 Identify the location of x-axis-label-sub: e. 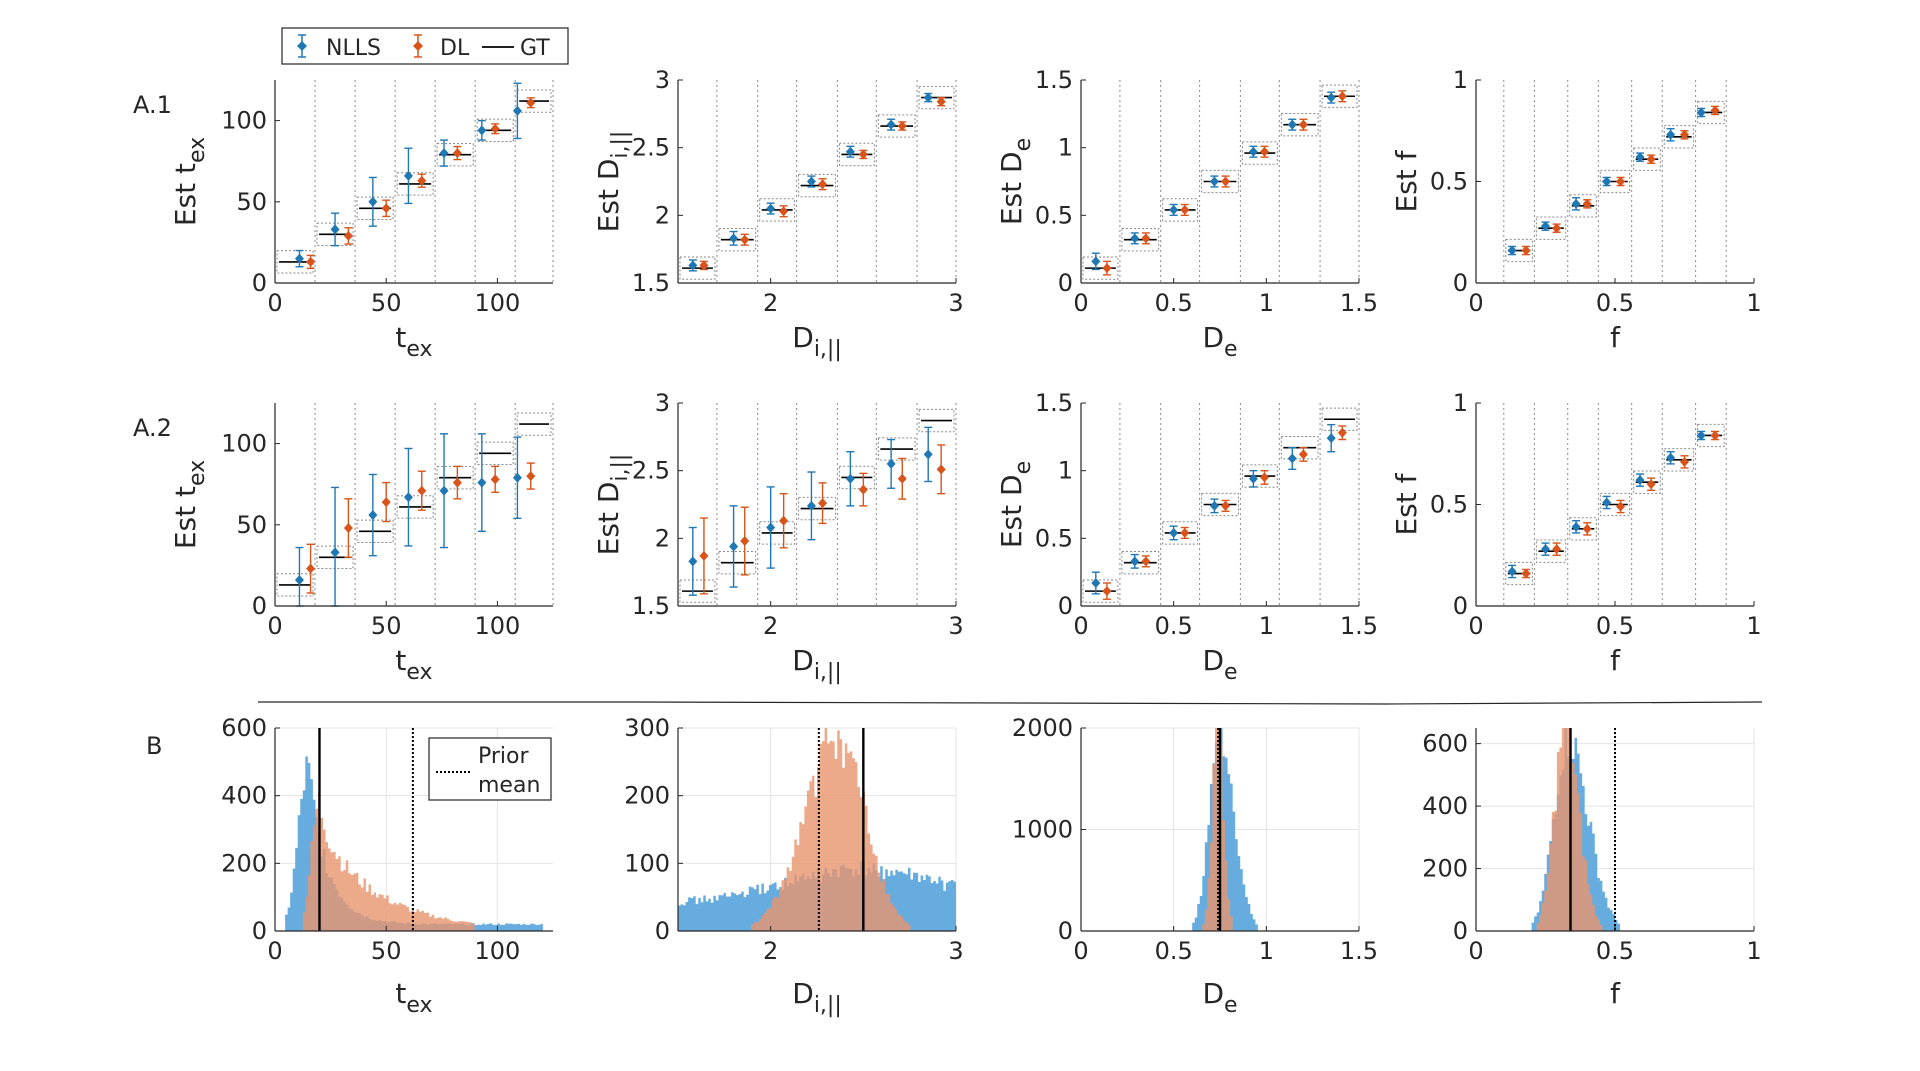
(1231, 1005).